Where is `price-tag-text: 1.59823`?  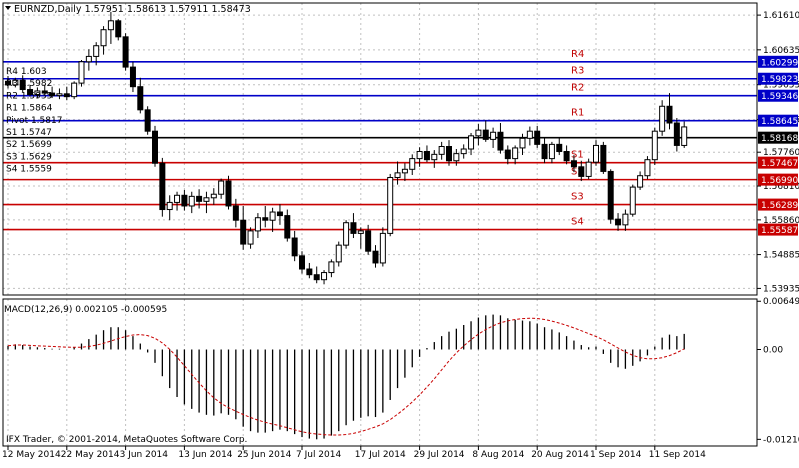 price-tag-text: 1.59823 is located at coordinates (779, 80).